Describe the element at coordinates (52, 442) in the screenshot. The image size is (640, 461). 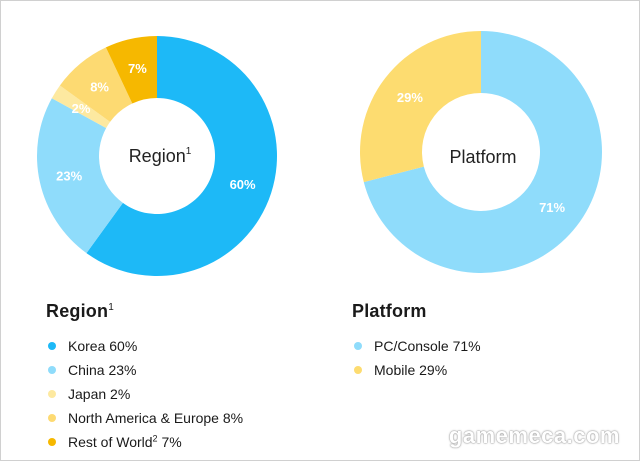
I see `legend-dot-rest-of-world` at that location.